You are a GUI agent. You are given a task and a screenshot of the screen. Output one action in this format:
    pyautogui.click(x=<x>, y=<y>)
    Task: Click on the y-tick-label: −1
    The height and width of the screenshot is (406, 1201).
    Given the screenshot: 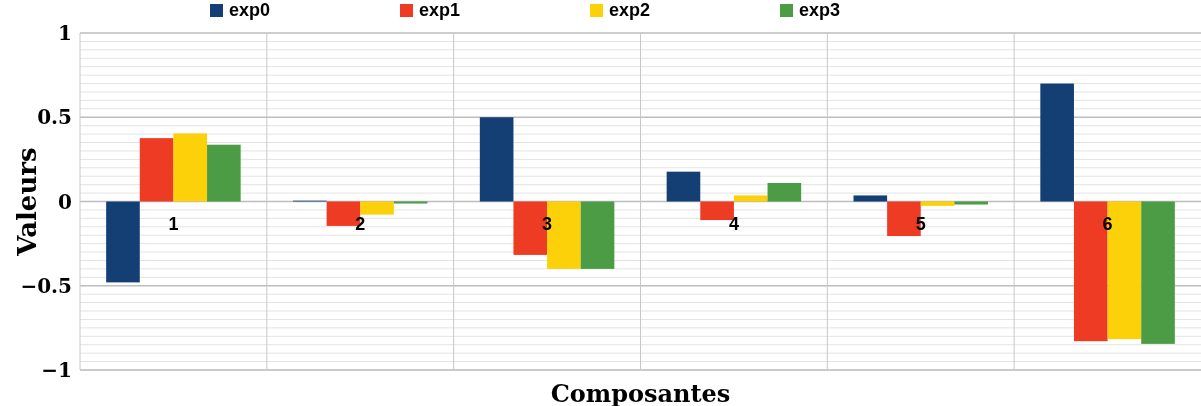 What is the action you would take?
    pyautogui.click(x=56, y=370)
    